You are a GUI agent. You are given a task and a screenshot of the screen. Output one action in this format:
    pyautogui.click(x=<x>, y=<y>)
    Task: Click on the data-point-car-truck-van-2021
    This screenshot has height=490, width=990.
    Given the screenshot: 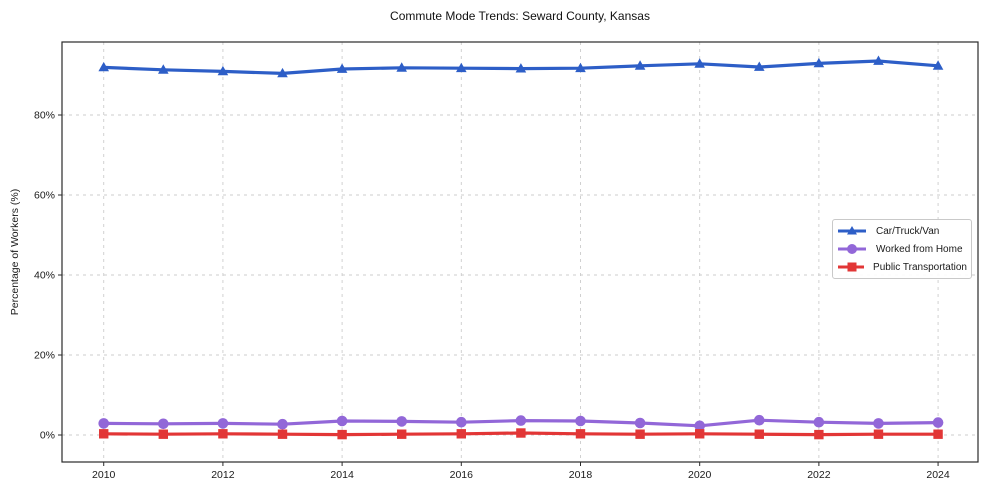 What is the action you would take?
    pyautogui.click(x=759, y=66)
    